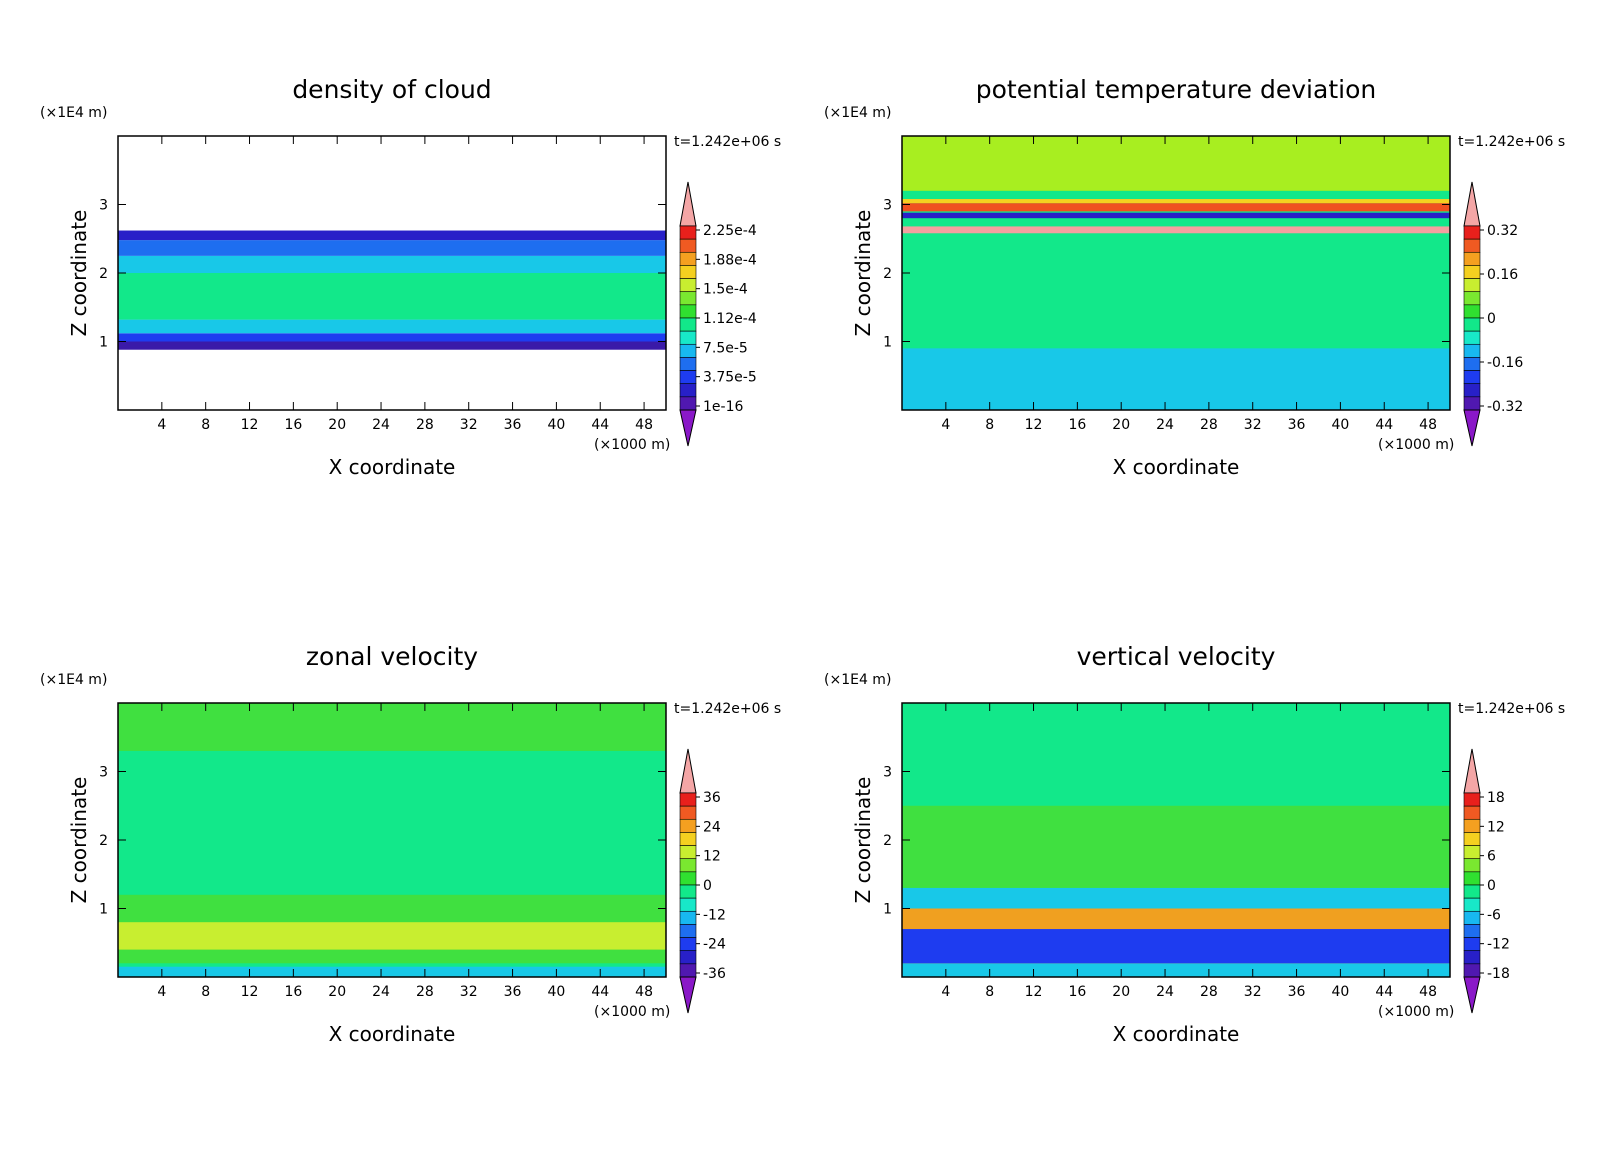  What do you see at coordinates (1472, 771) in the screenshot?
I see `colorbar-top-arrow` at bounding box center [1472, 771].